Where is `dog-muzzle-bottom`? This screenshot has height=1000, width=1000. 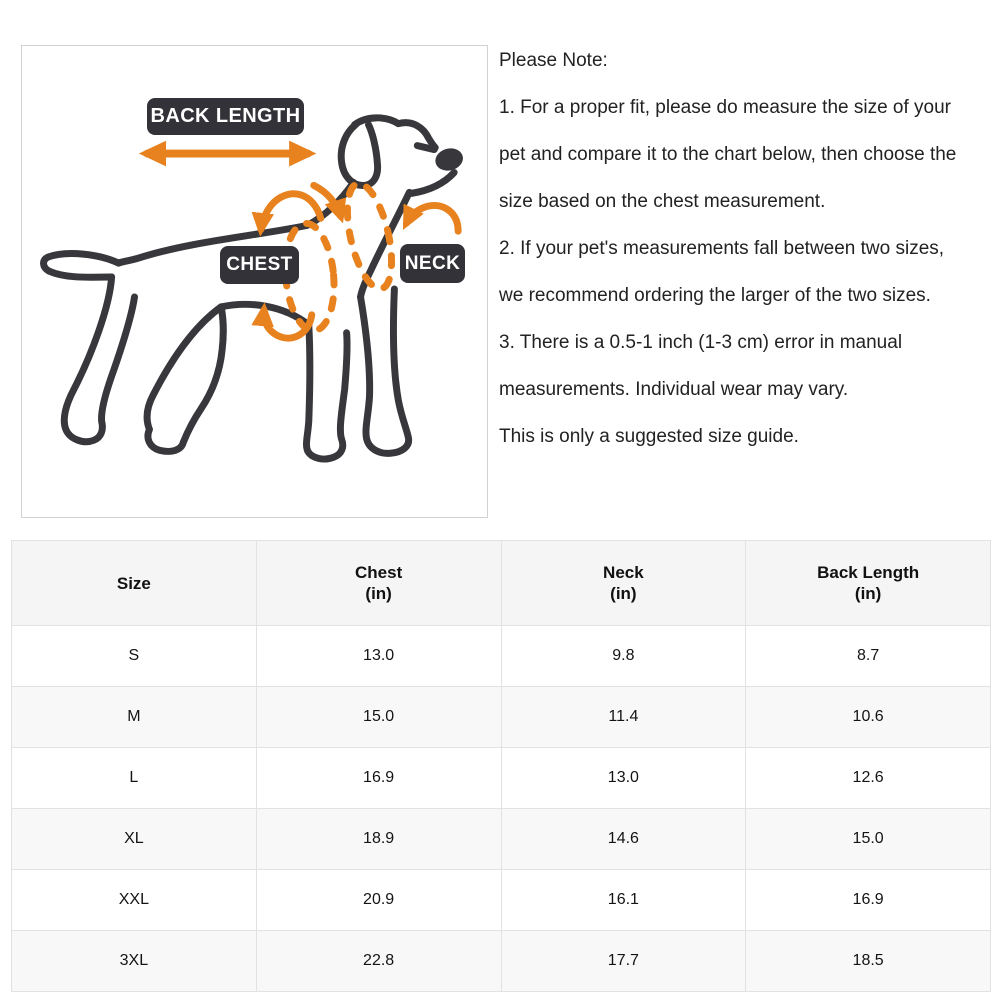 dog-muzzle-bottom is located at coordinates (432, 182).